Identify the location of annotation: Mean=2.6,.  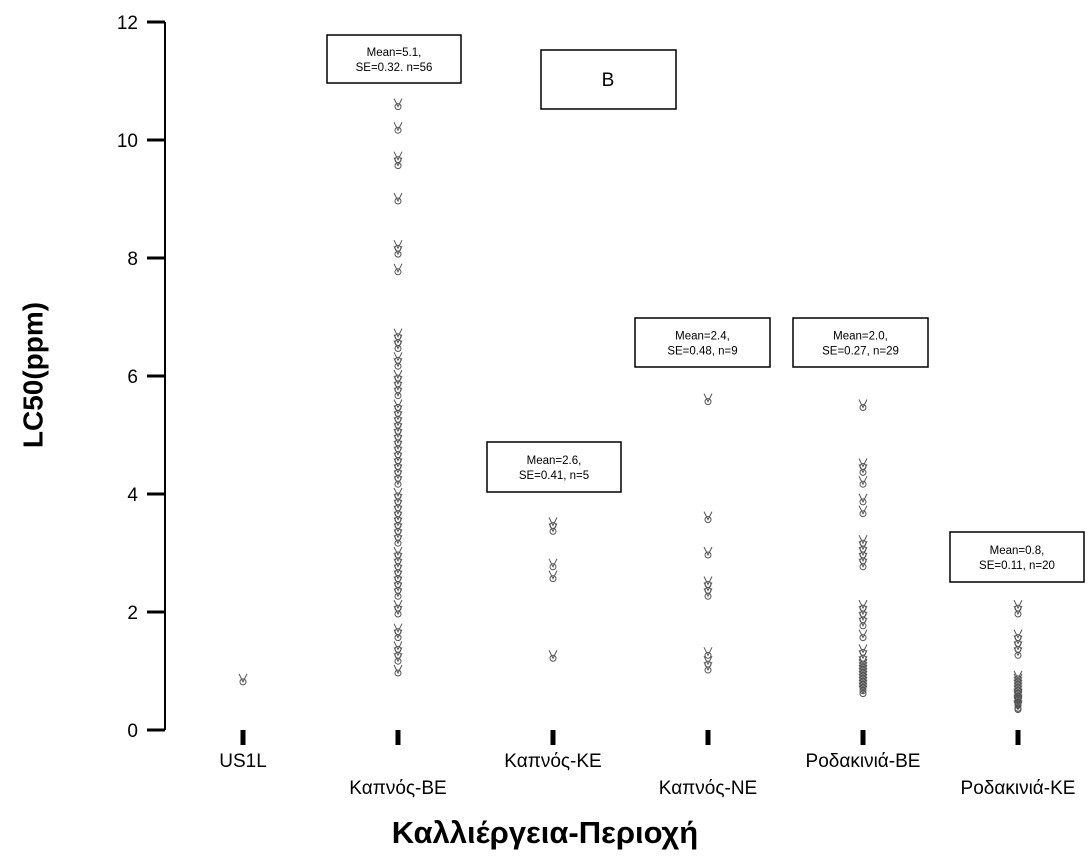
(554, 461).